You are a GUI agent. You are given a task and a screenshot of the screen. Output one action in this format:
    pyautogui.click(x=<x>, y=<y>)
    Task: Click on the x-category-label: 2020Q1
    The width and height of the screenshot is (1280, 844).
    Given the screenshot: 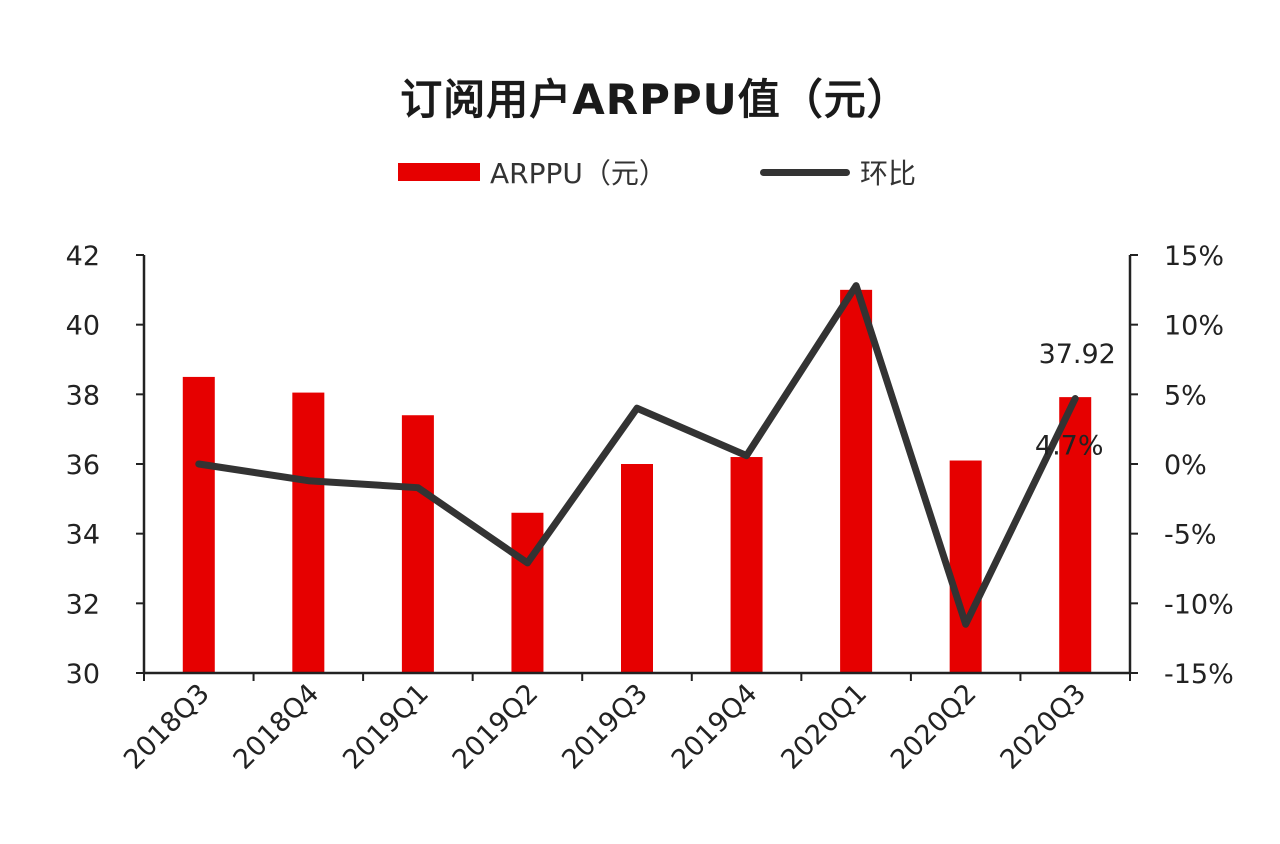 What is the action you would take?
    pyautogui.click(x=824, y=727)
    